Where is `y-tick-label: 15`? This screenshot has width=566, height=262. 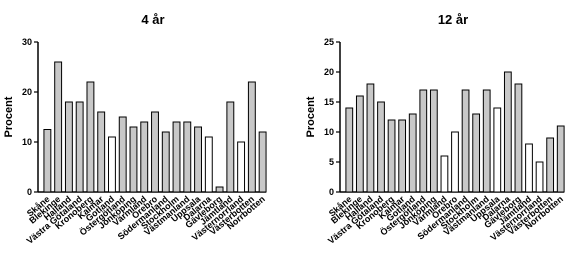 y-tick-label: 15 is located at coordinates (329, 102).